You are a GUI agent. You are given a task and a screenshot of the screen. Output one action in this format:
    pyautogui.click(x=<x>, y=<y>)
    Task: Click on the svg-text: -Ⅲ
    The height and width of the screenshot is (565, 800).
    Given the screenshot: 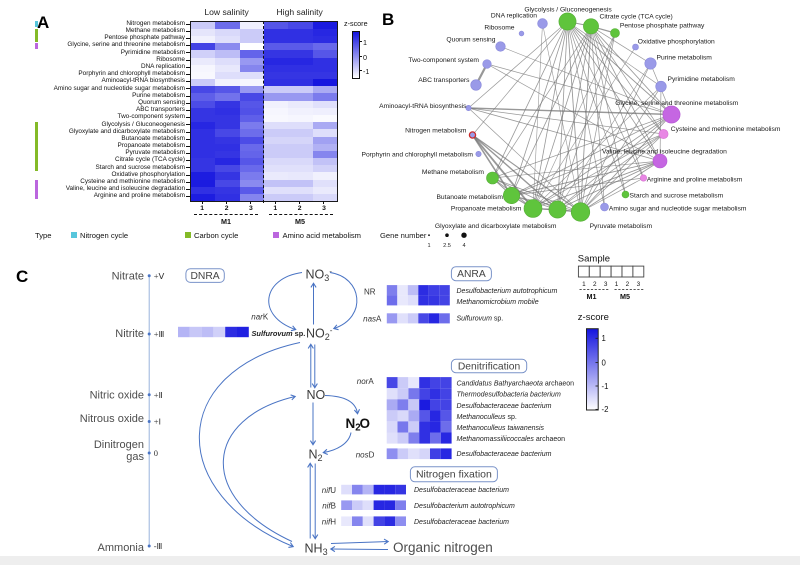 What is the action you would take?
    pyautogui.click(x=158, y=546)
    